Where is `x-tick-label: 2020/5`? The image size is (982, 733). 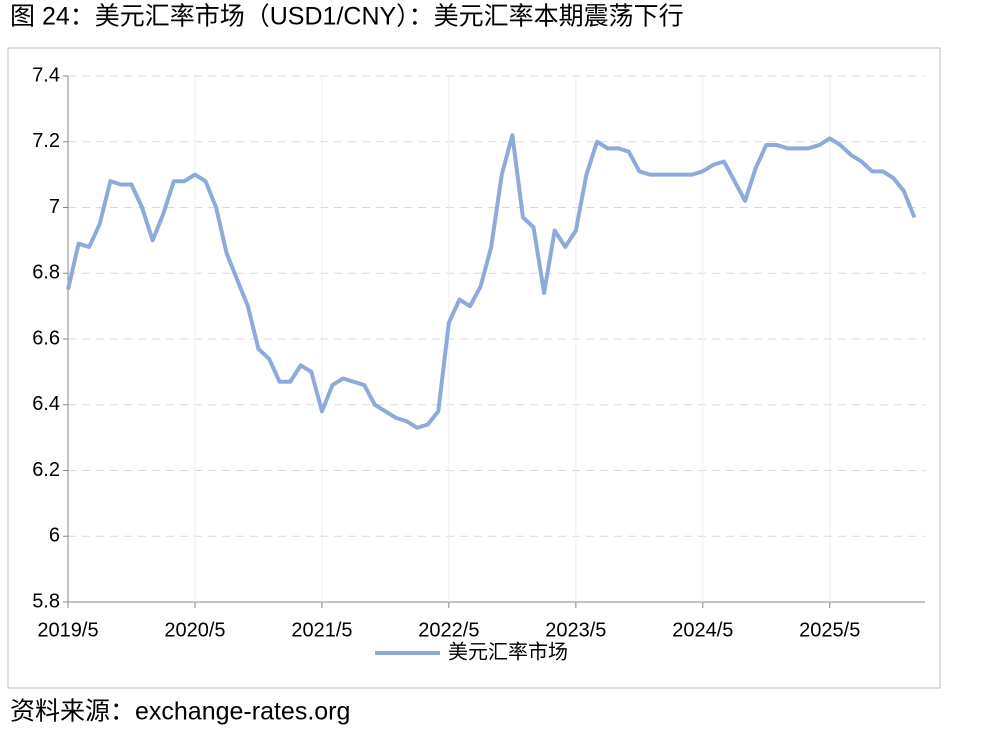
x-tick-label: 2020/5 is located at coordinates (194, 630).